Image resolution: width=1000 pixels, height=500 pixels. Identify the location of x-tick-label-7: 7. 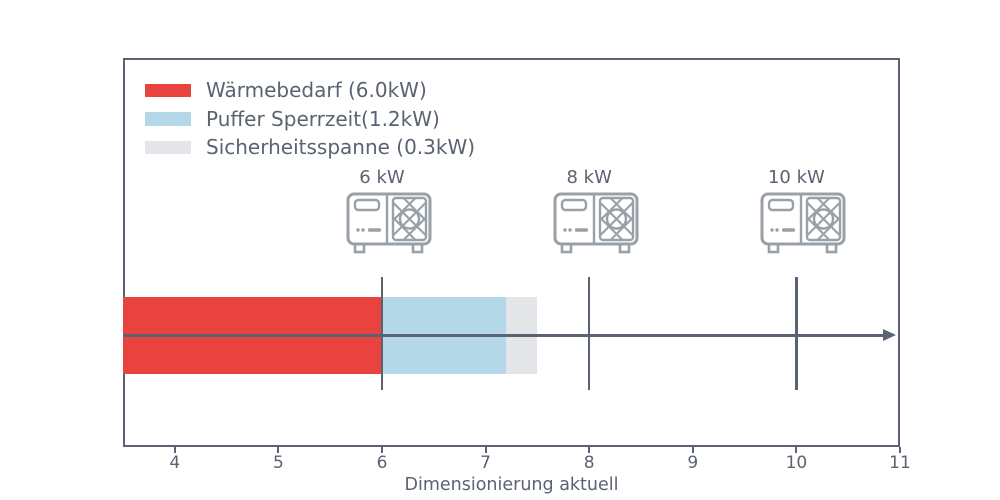
(485, 463).